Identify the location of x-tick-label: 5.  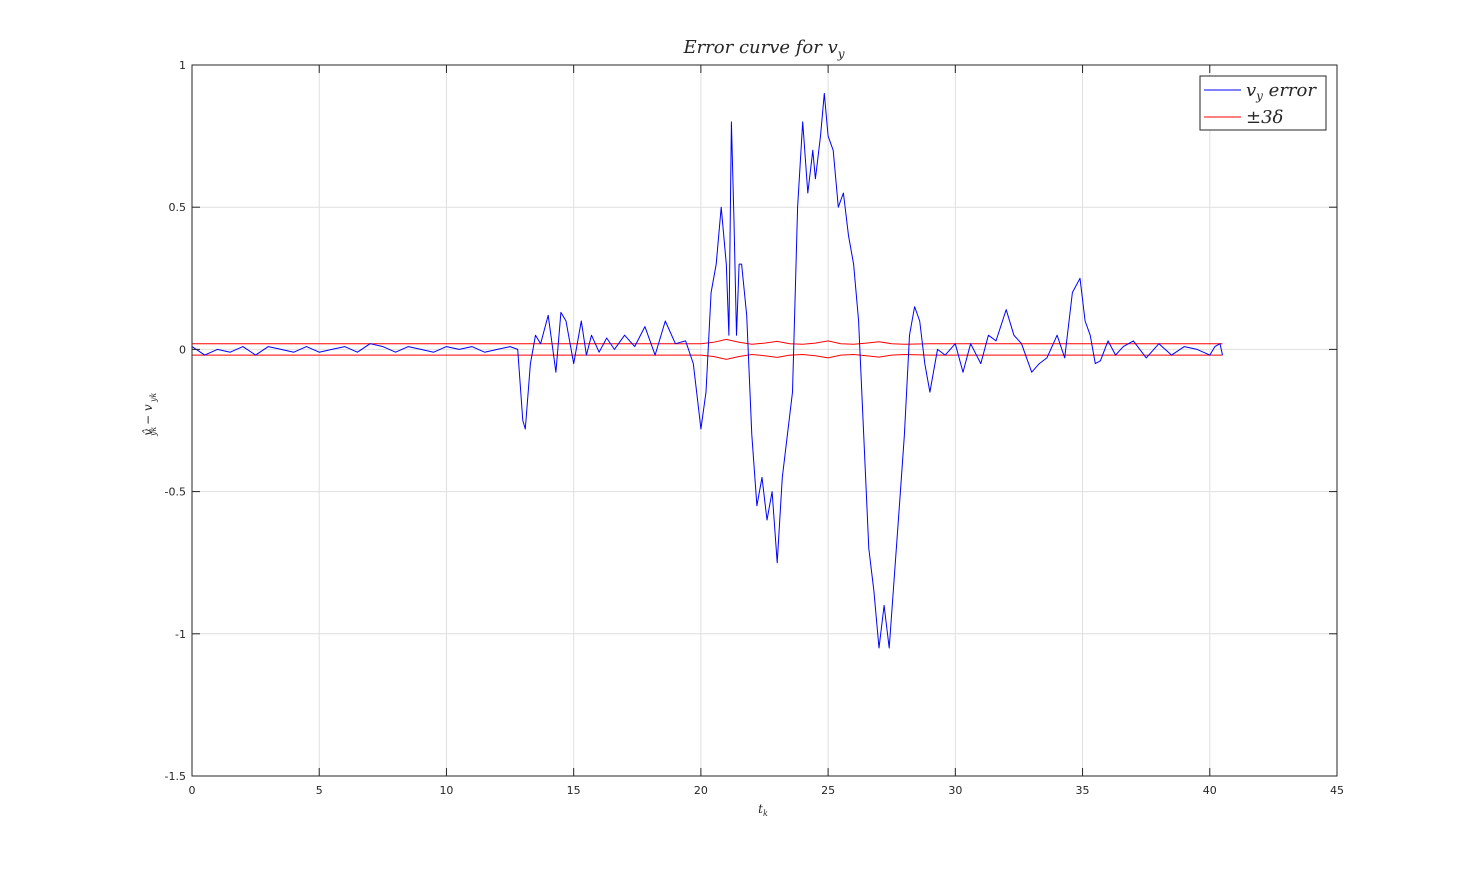
(319, 790).